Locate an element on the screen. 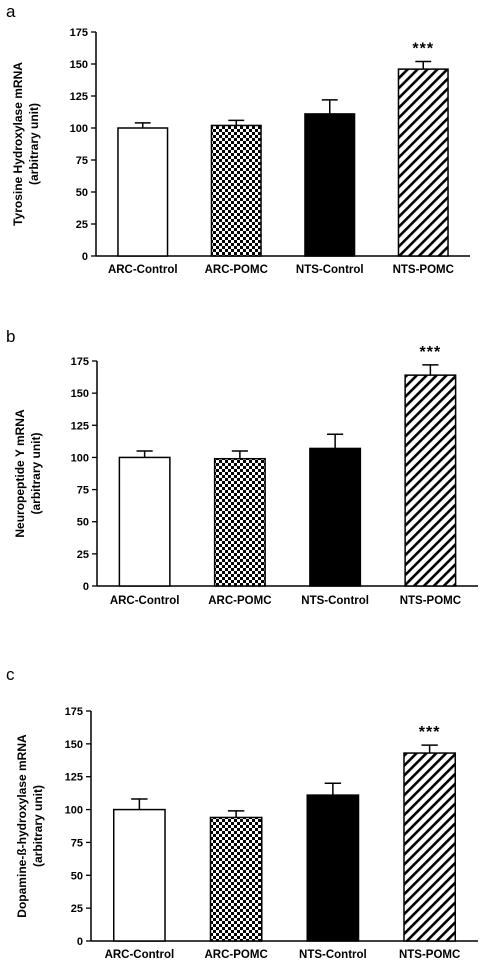  y-axis-label: Tyrosine Hydroxylase mRNA is located at coordinates (18, 144).